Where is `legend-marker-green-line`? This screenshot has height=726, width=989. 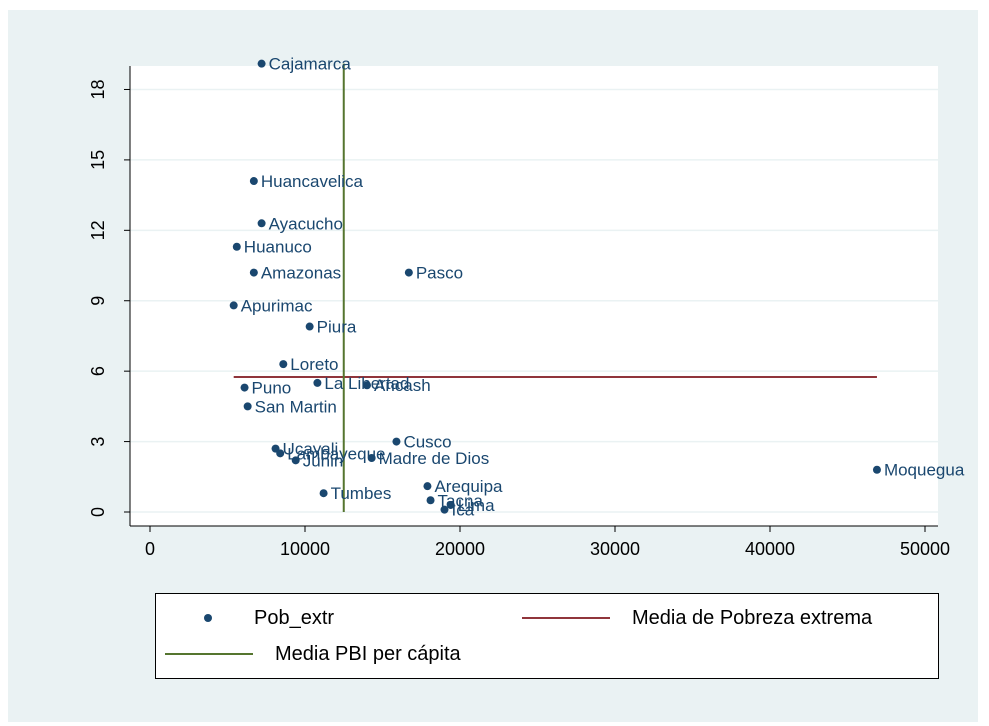
legend-marker-green-line is located at coordinates (209, 654).